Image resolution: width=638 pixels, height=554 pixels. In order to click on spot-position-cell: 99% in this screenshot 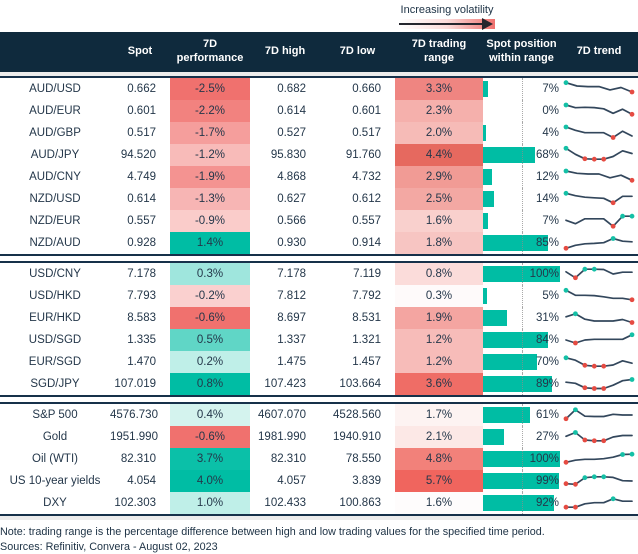, I will do `click(521, 481)`.